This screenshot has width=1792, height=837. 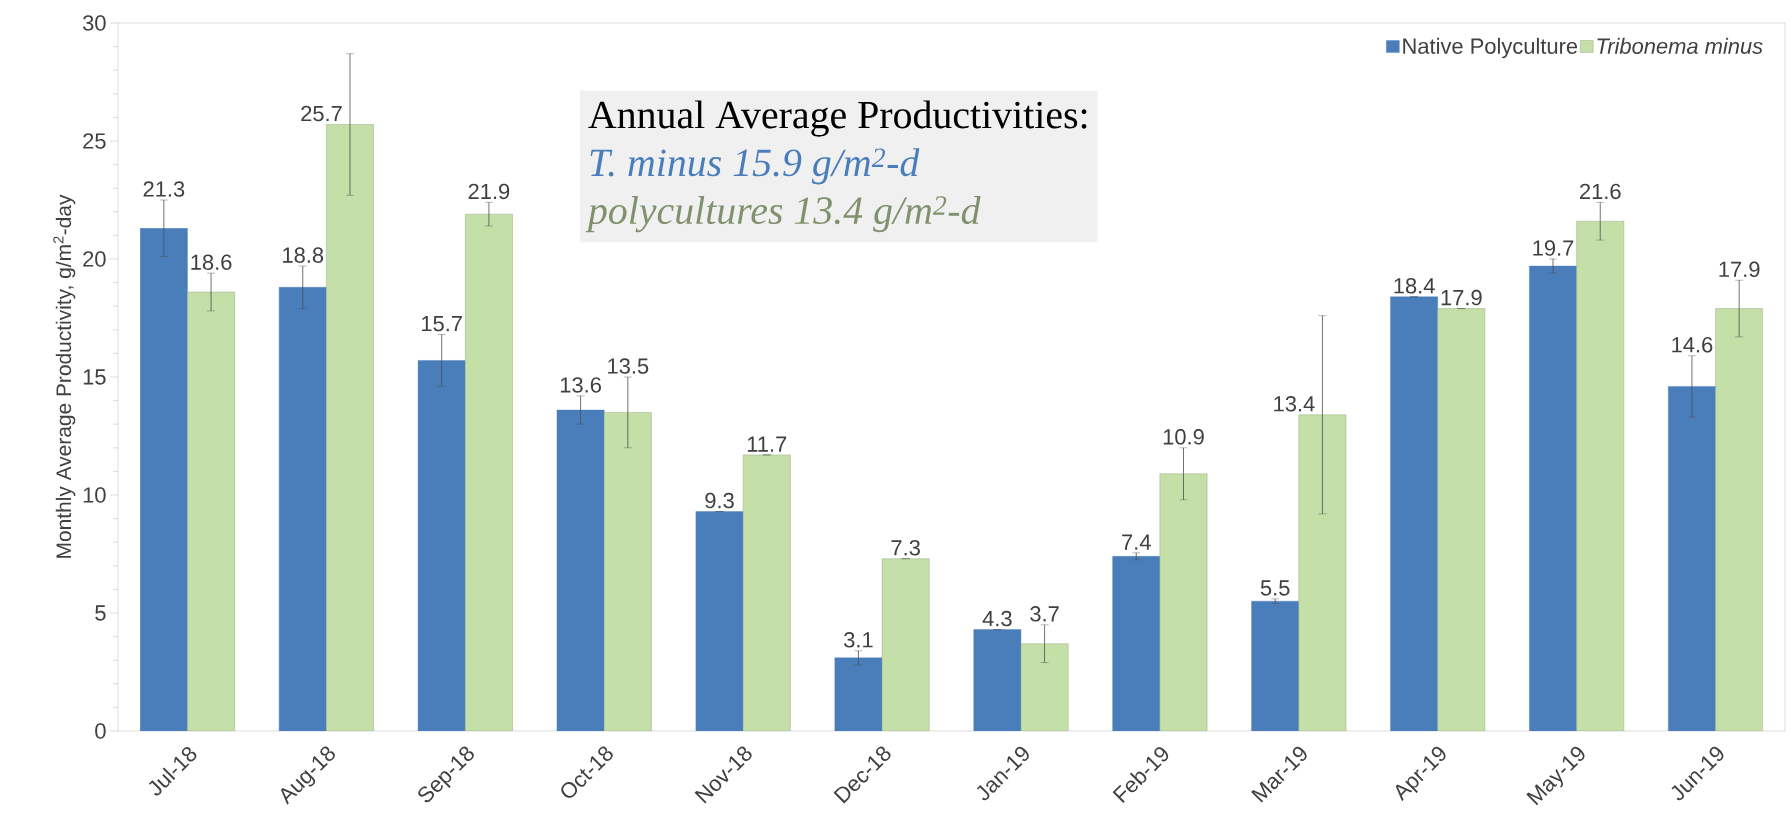 I want to click on y-tick-label: 15, so click(x=94, y=377).